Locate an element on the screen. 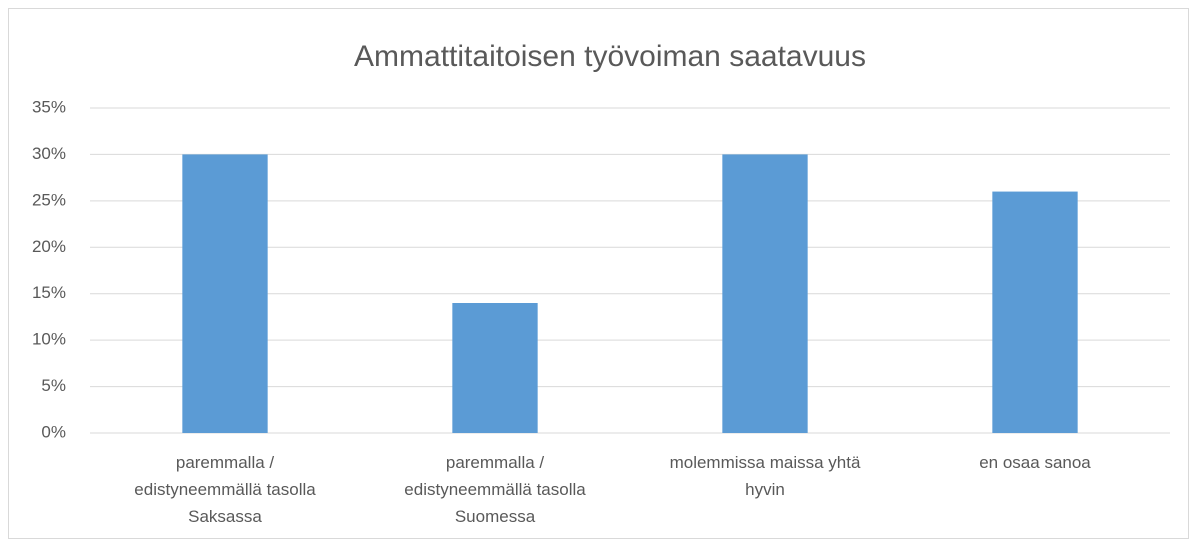 The width and height of the screenshot is (1197, 547). y-tick-label: 10% is located at coordinates (49, 339).